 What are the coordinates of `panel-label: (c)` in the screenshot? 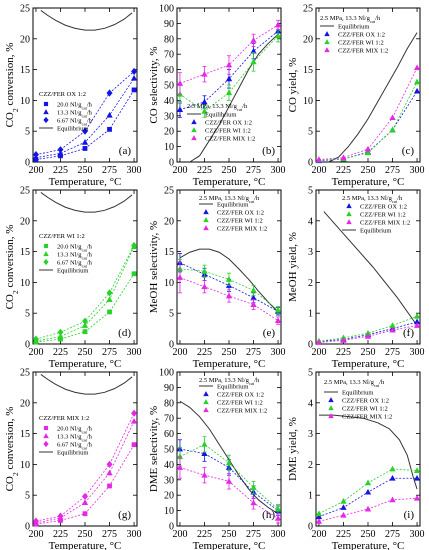 It's located at (408, 151).